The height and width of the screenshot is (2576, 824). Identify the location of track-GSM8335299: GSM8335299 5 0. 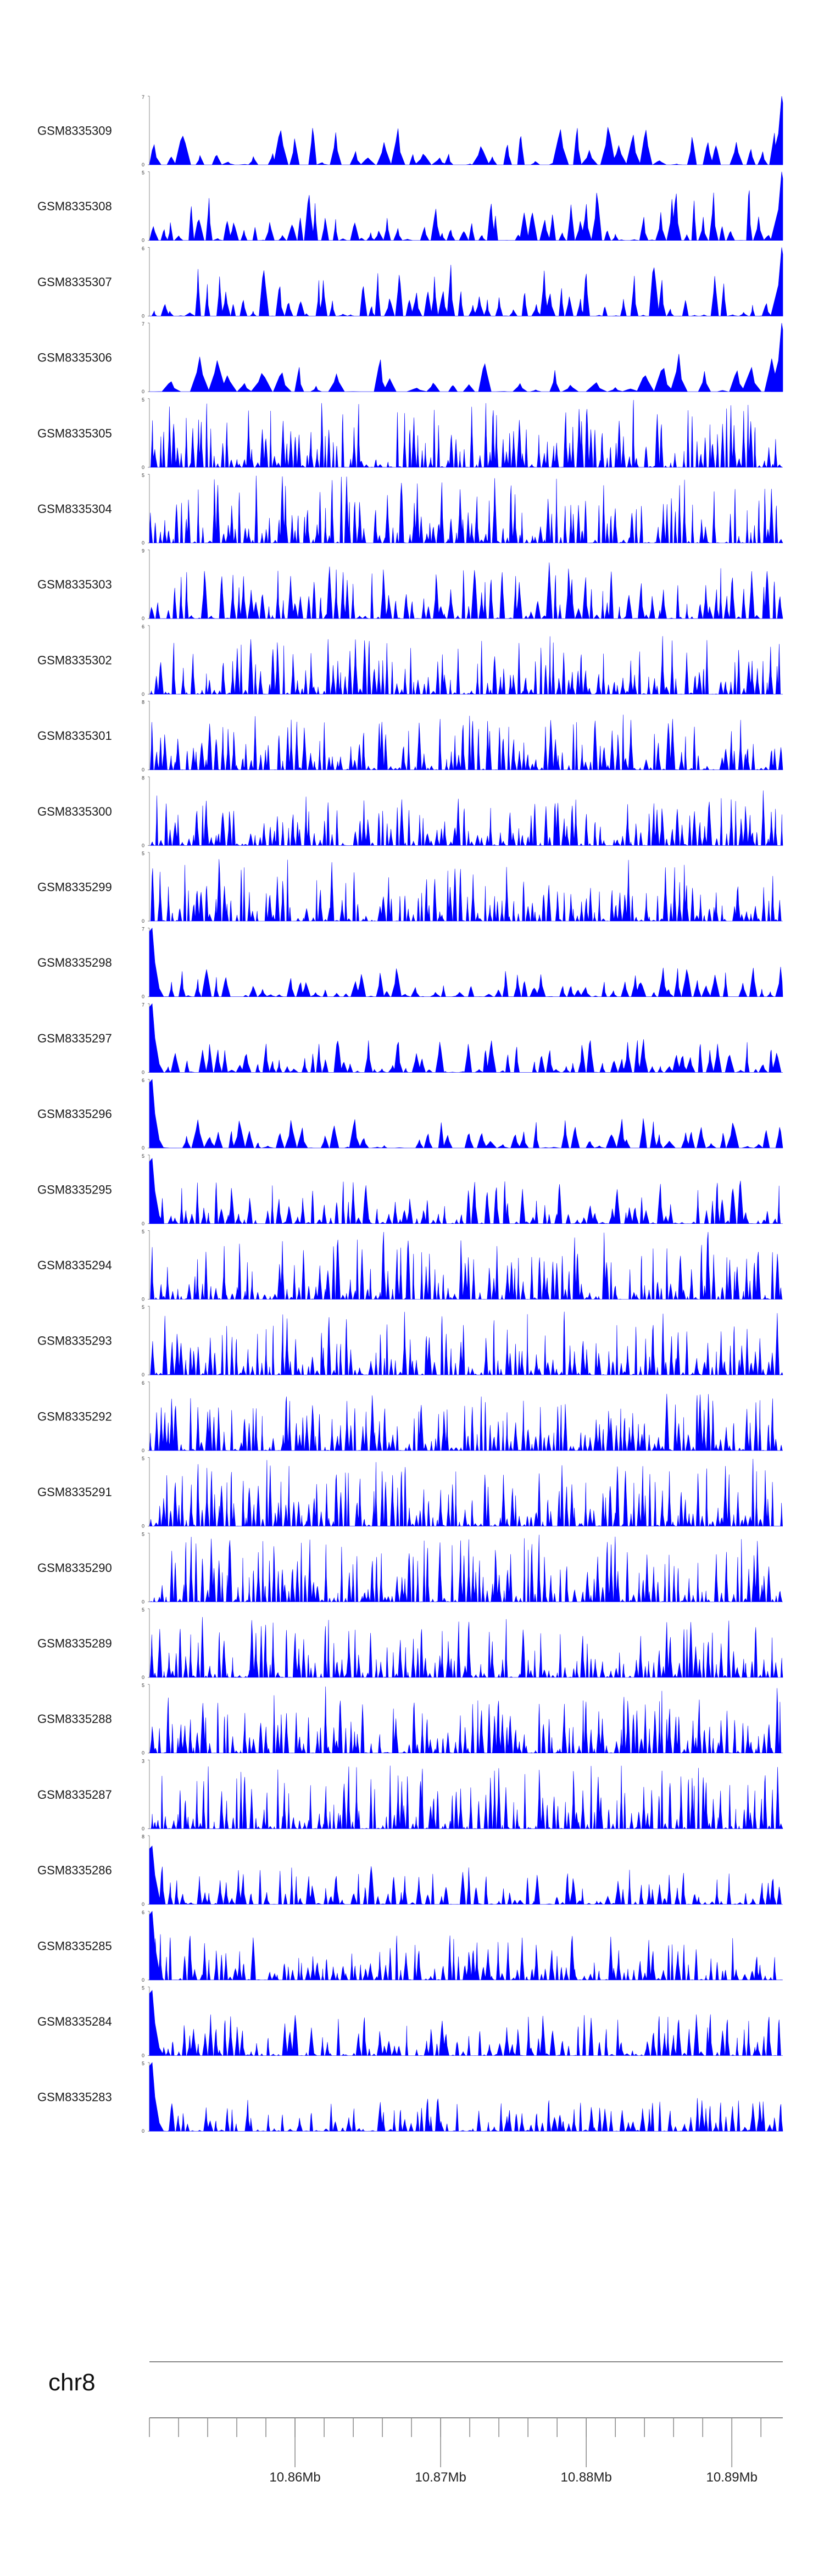
(410, 887).